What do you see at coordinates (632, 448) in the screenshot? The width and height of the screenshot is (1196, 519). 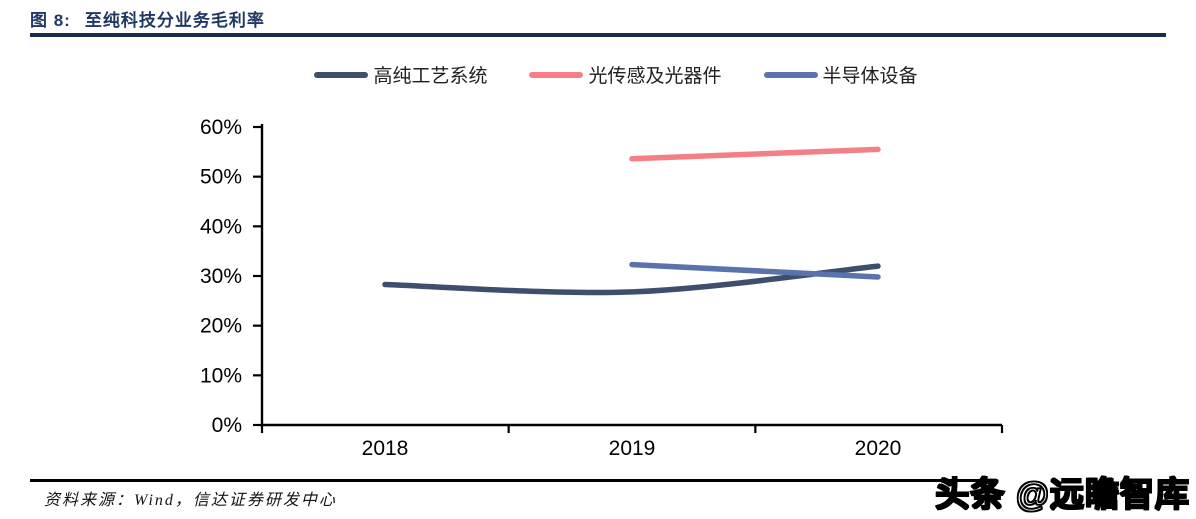 I see `x-tick-label: 2019` at bounding box center [632, 448].